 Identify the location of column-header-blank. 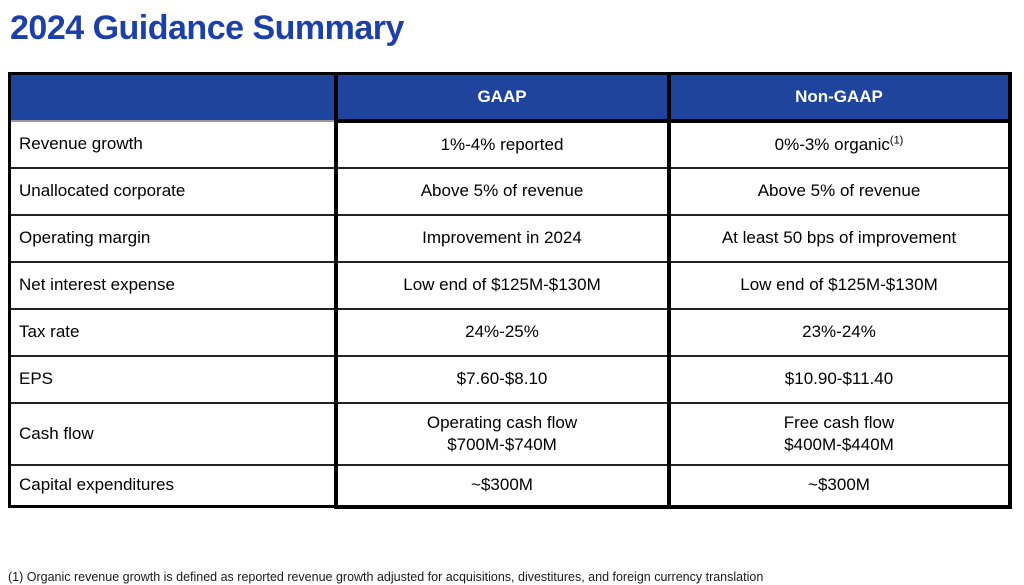
(172, 97).